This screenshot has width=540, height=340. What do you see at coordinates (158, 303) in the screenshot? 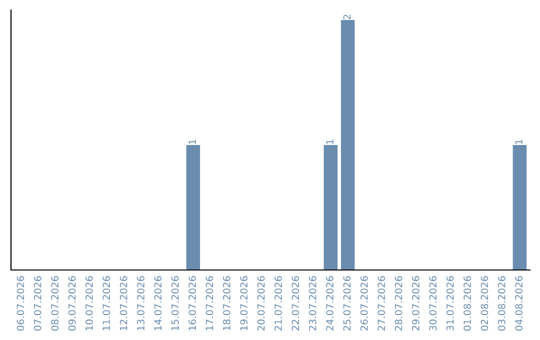
I see `x-tick-label: 14.07.2026` at bounding box center [158, 303].